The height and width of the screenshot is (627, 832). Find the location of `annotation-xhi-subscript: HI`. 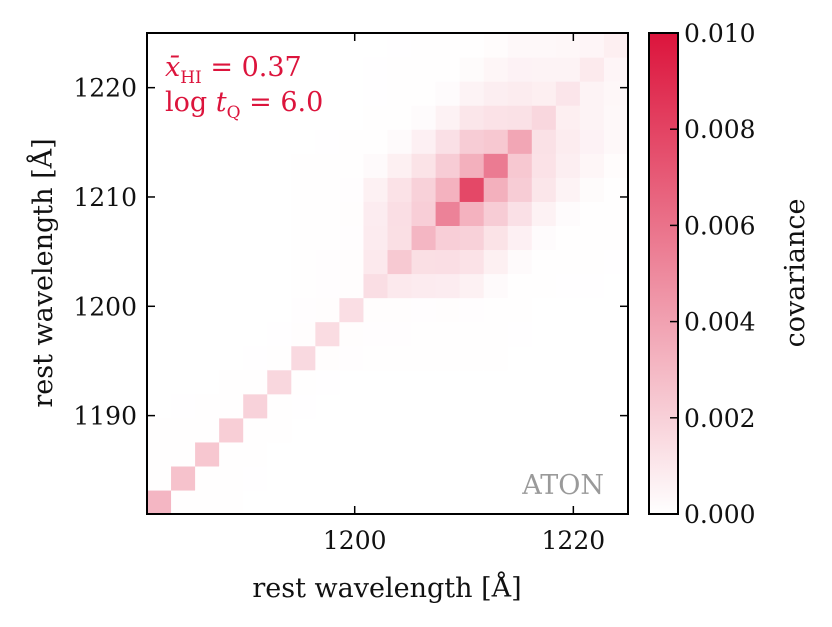

annotation-xhi-subscript: HI is located at coordinates (191, 78).